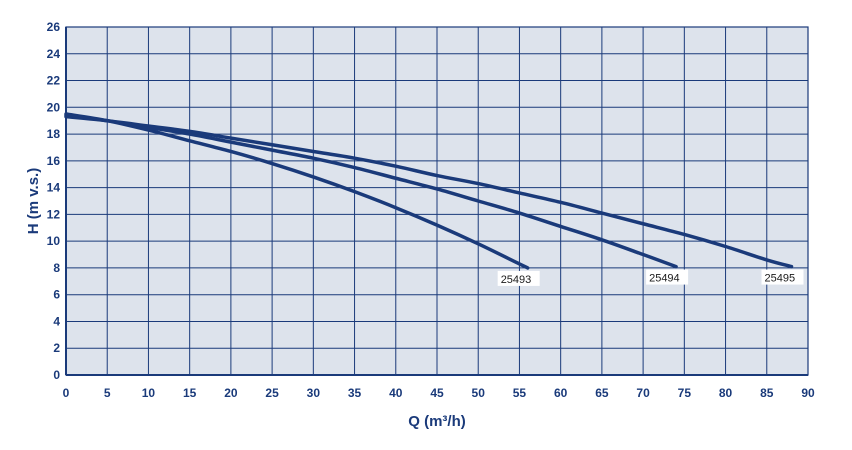 The image size is (852, 450). I want to click on y-tick-label: 8, so click(56, 268).